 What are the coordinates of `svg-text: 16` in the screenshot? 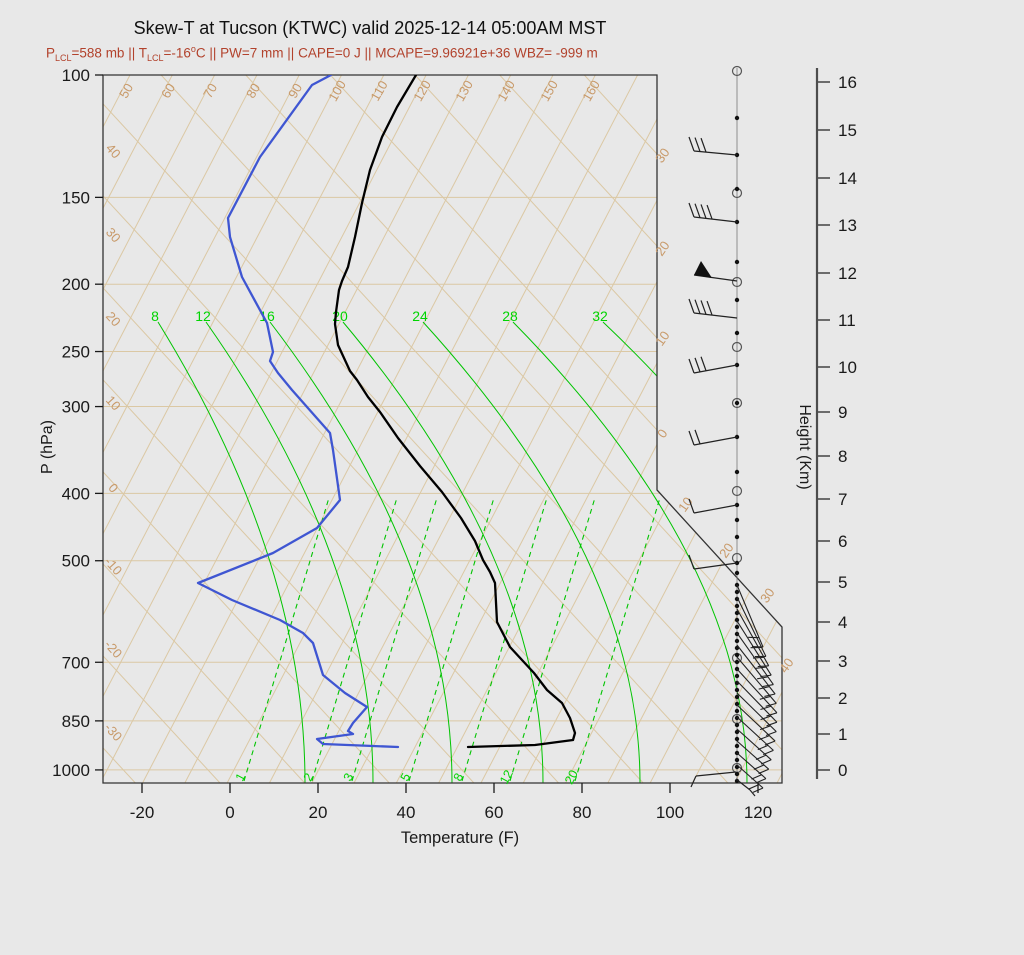 It's located at (847, 82).